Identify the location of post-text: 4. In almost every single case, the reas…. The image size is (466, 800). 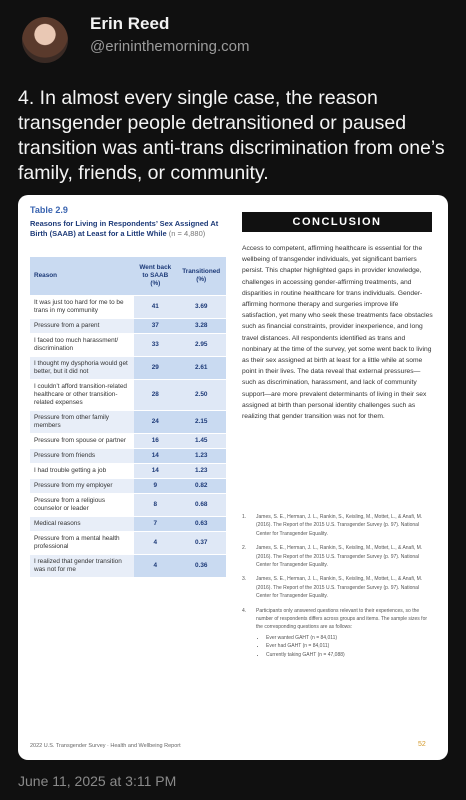
(231, 135).